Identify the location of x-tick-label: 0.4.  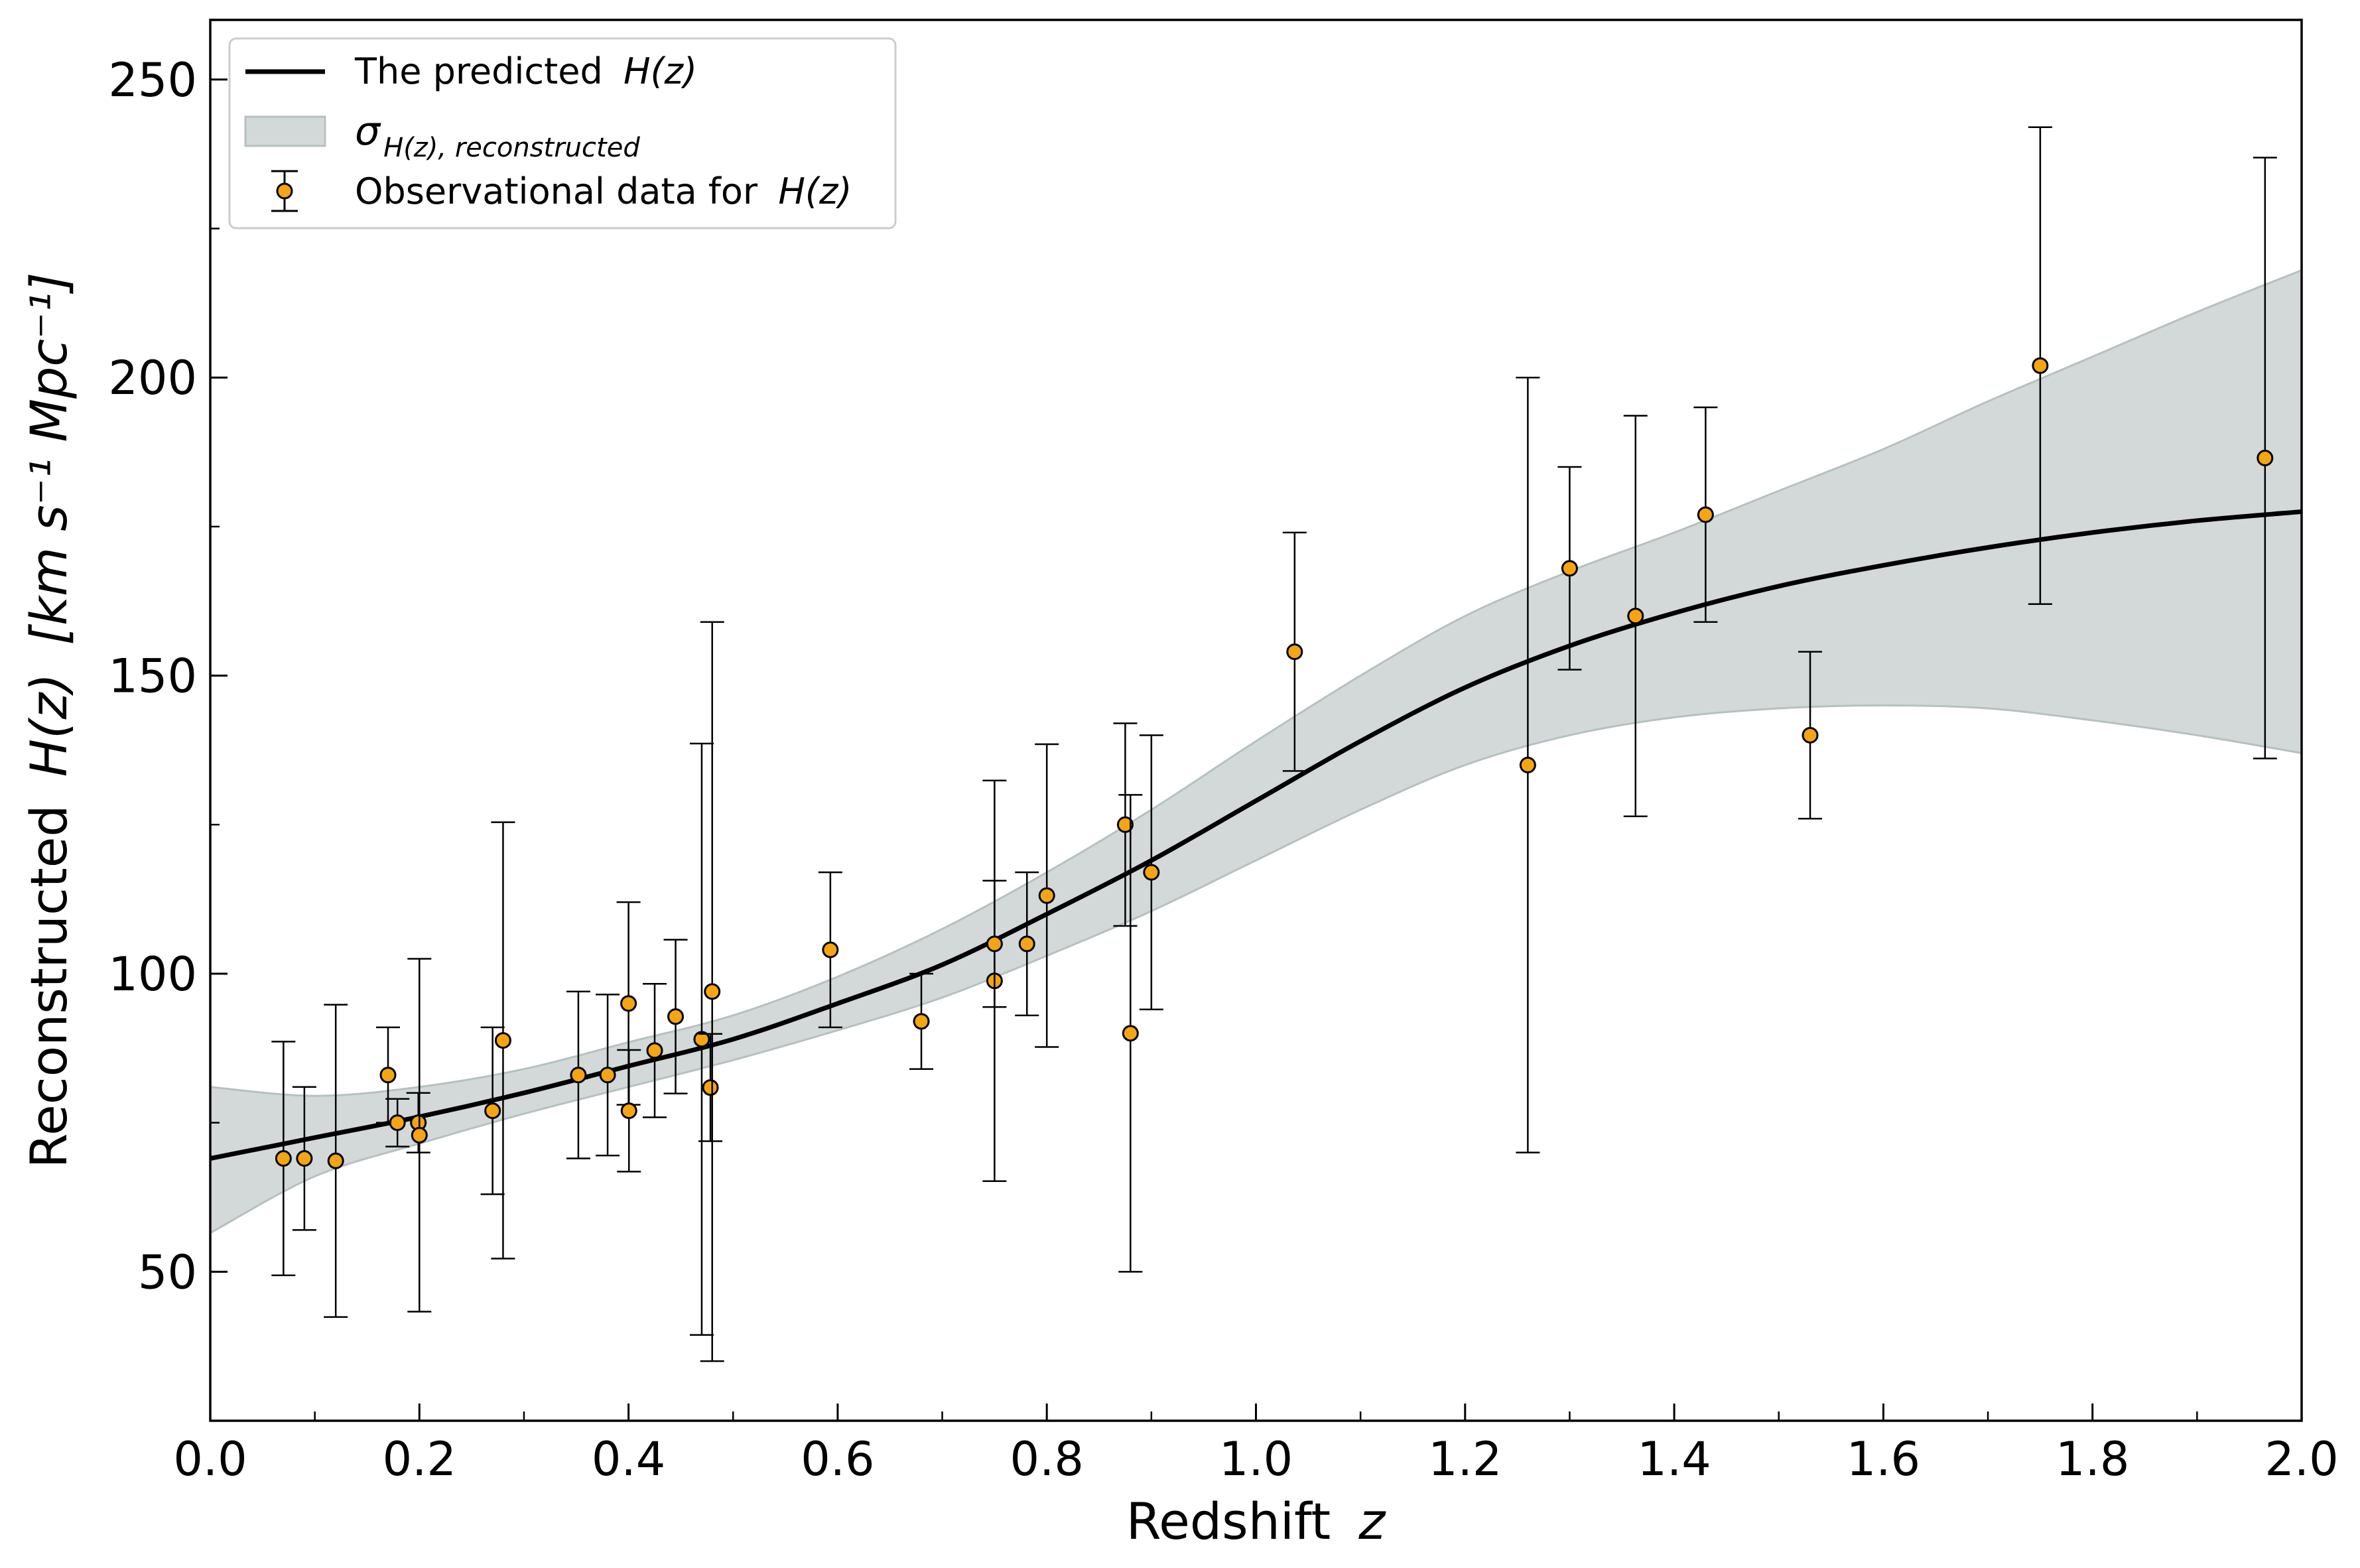
(628, 1459).